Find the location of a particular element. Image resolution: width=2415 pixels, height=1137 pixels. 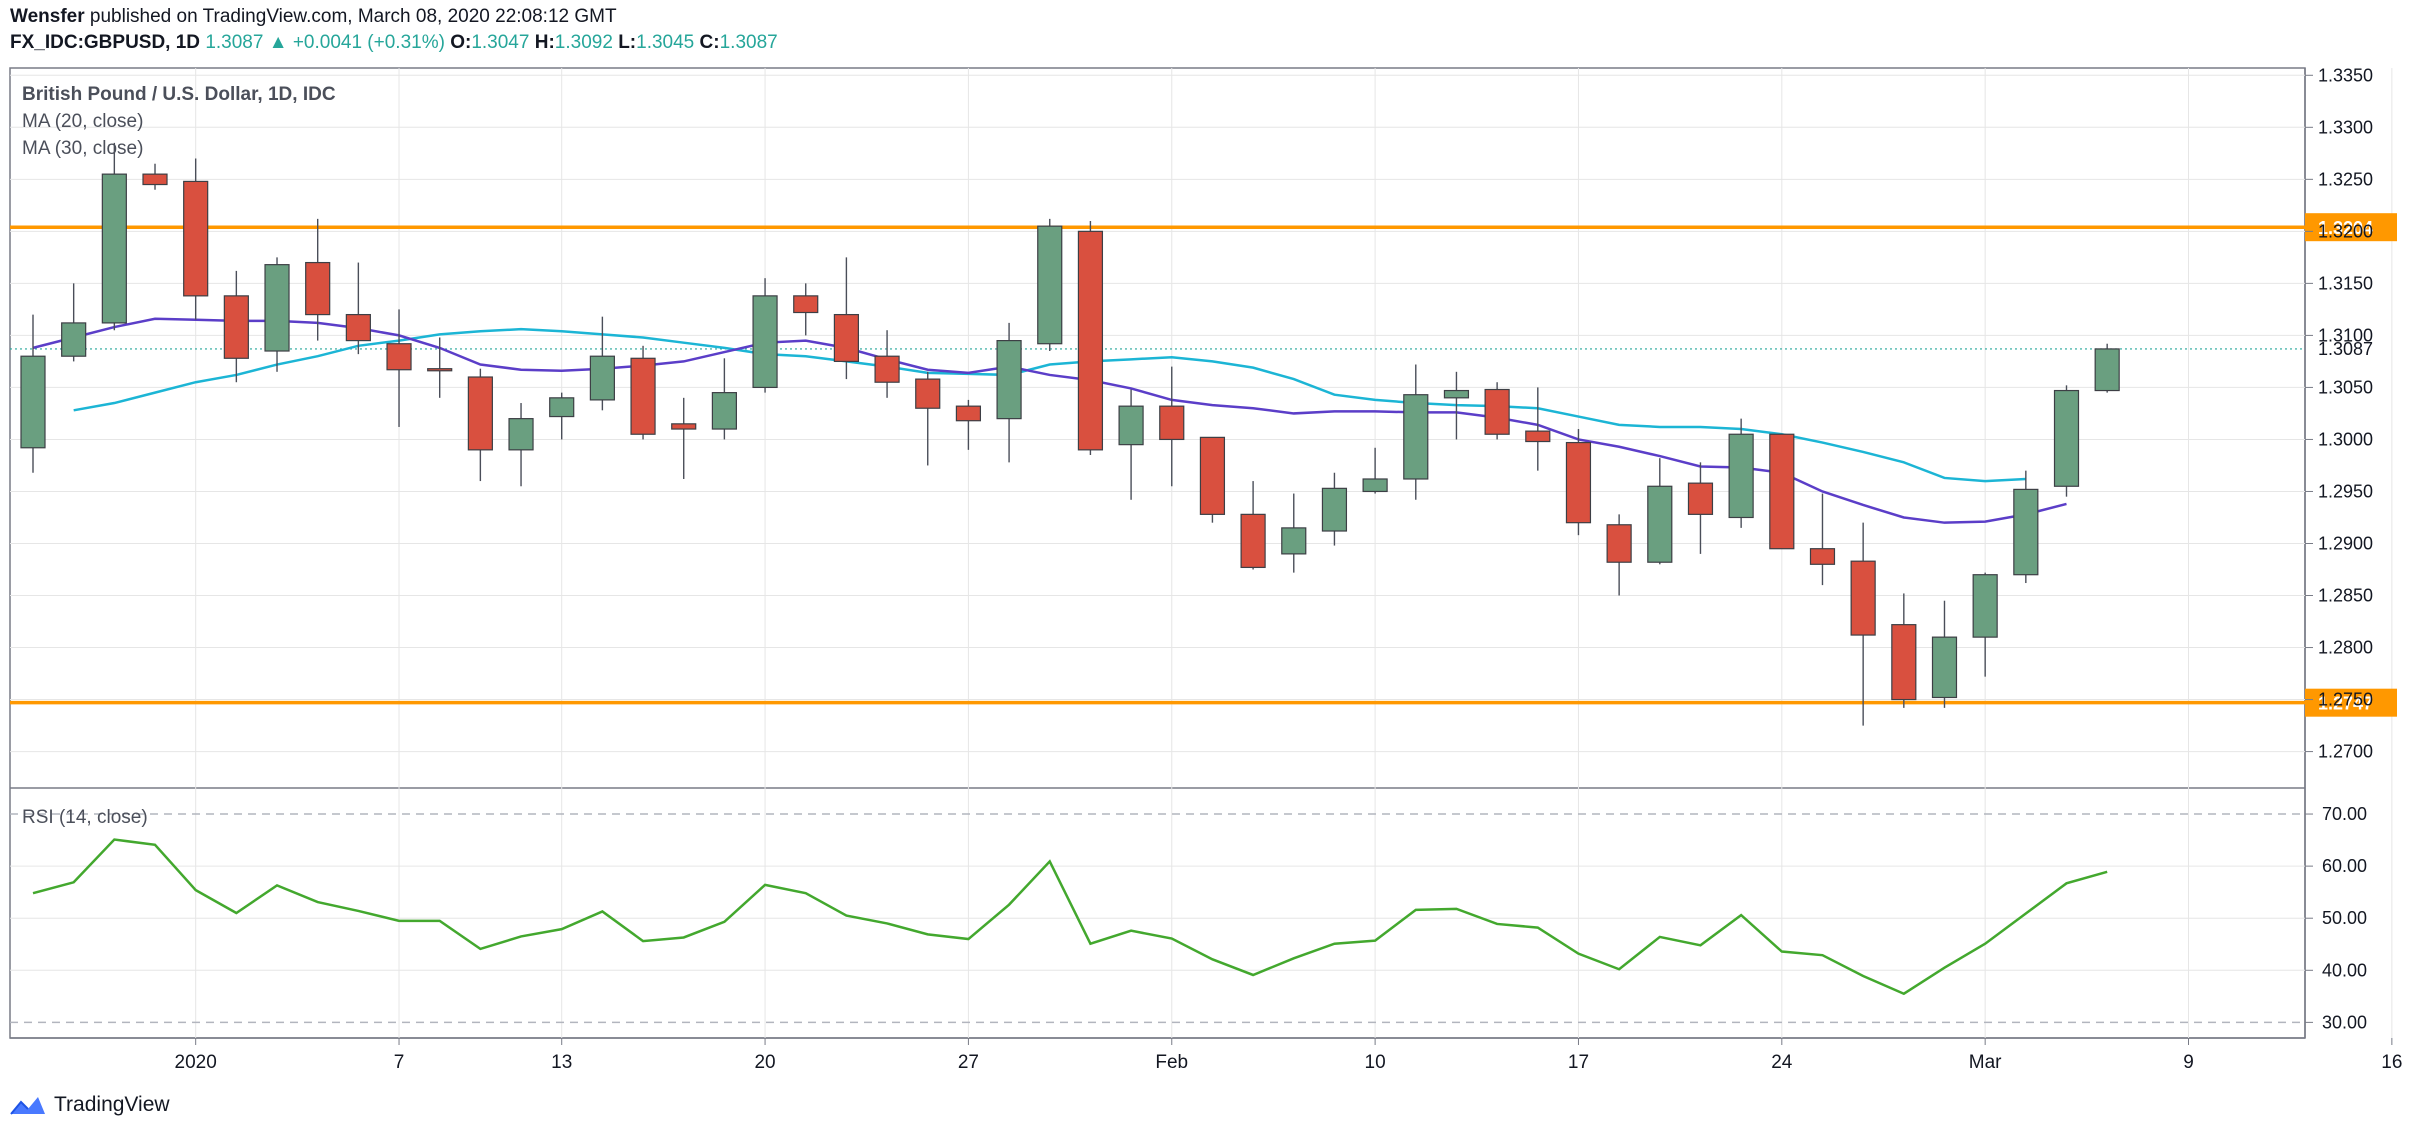

price-tick-label: 1.3250 is located at coordinates (2345, 179).